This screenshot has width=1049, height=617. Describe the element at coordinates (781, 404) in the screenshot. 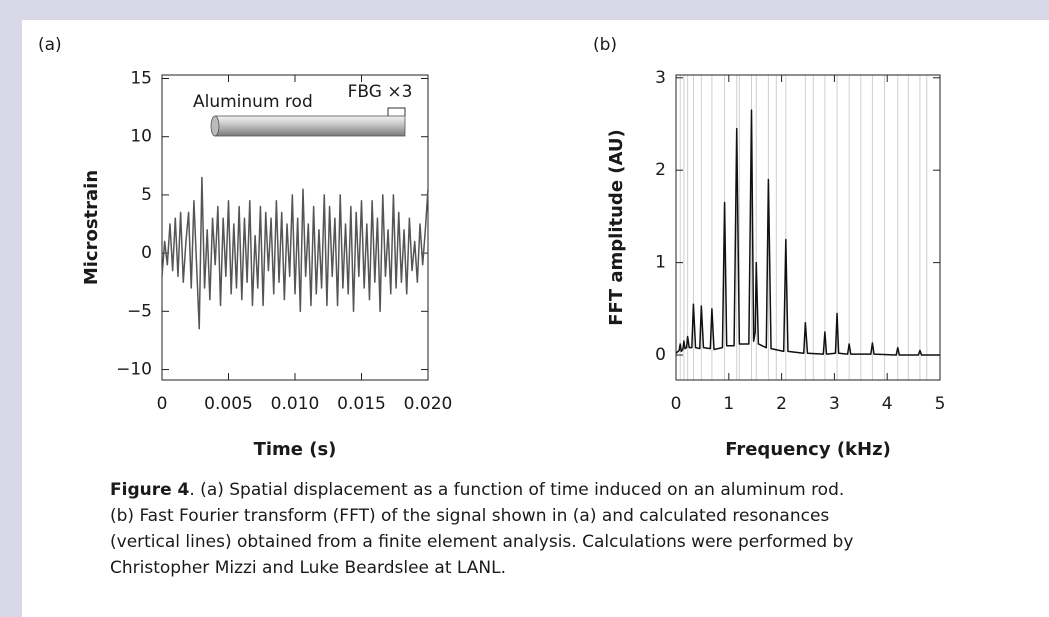

I see `x-tick-label: 2` at that location.